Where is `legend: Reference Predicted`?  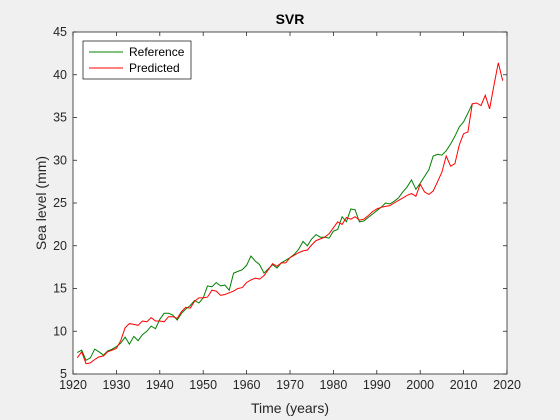 legend: Reference Predicted is located at coordinates (137, 60).